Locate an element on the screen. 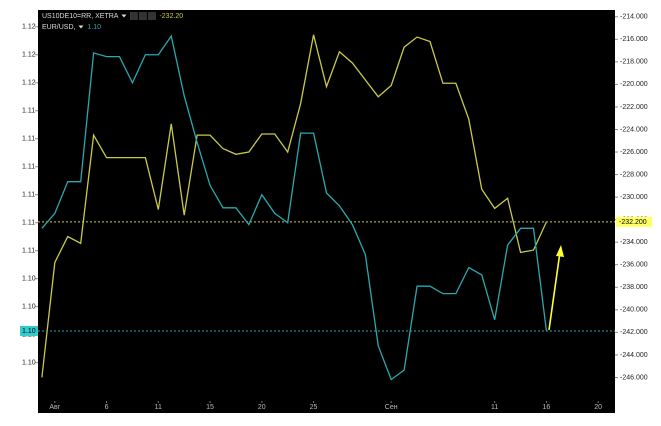 The image size is (661, 426). annotation-arrow is located at coordinates (556, 288).